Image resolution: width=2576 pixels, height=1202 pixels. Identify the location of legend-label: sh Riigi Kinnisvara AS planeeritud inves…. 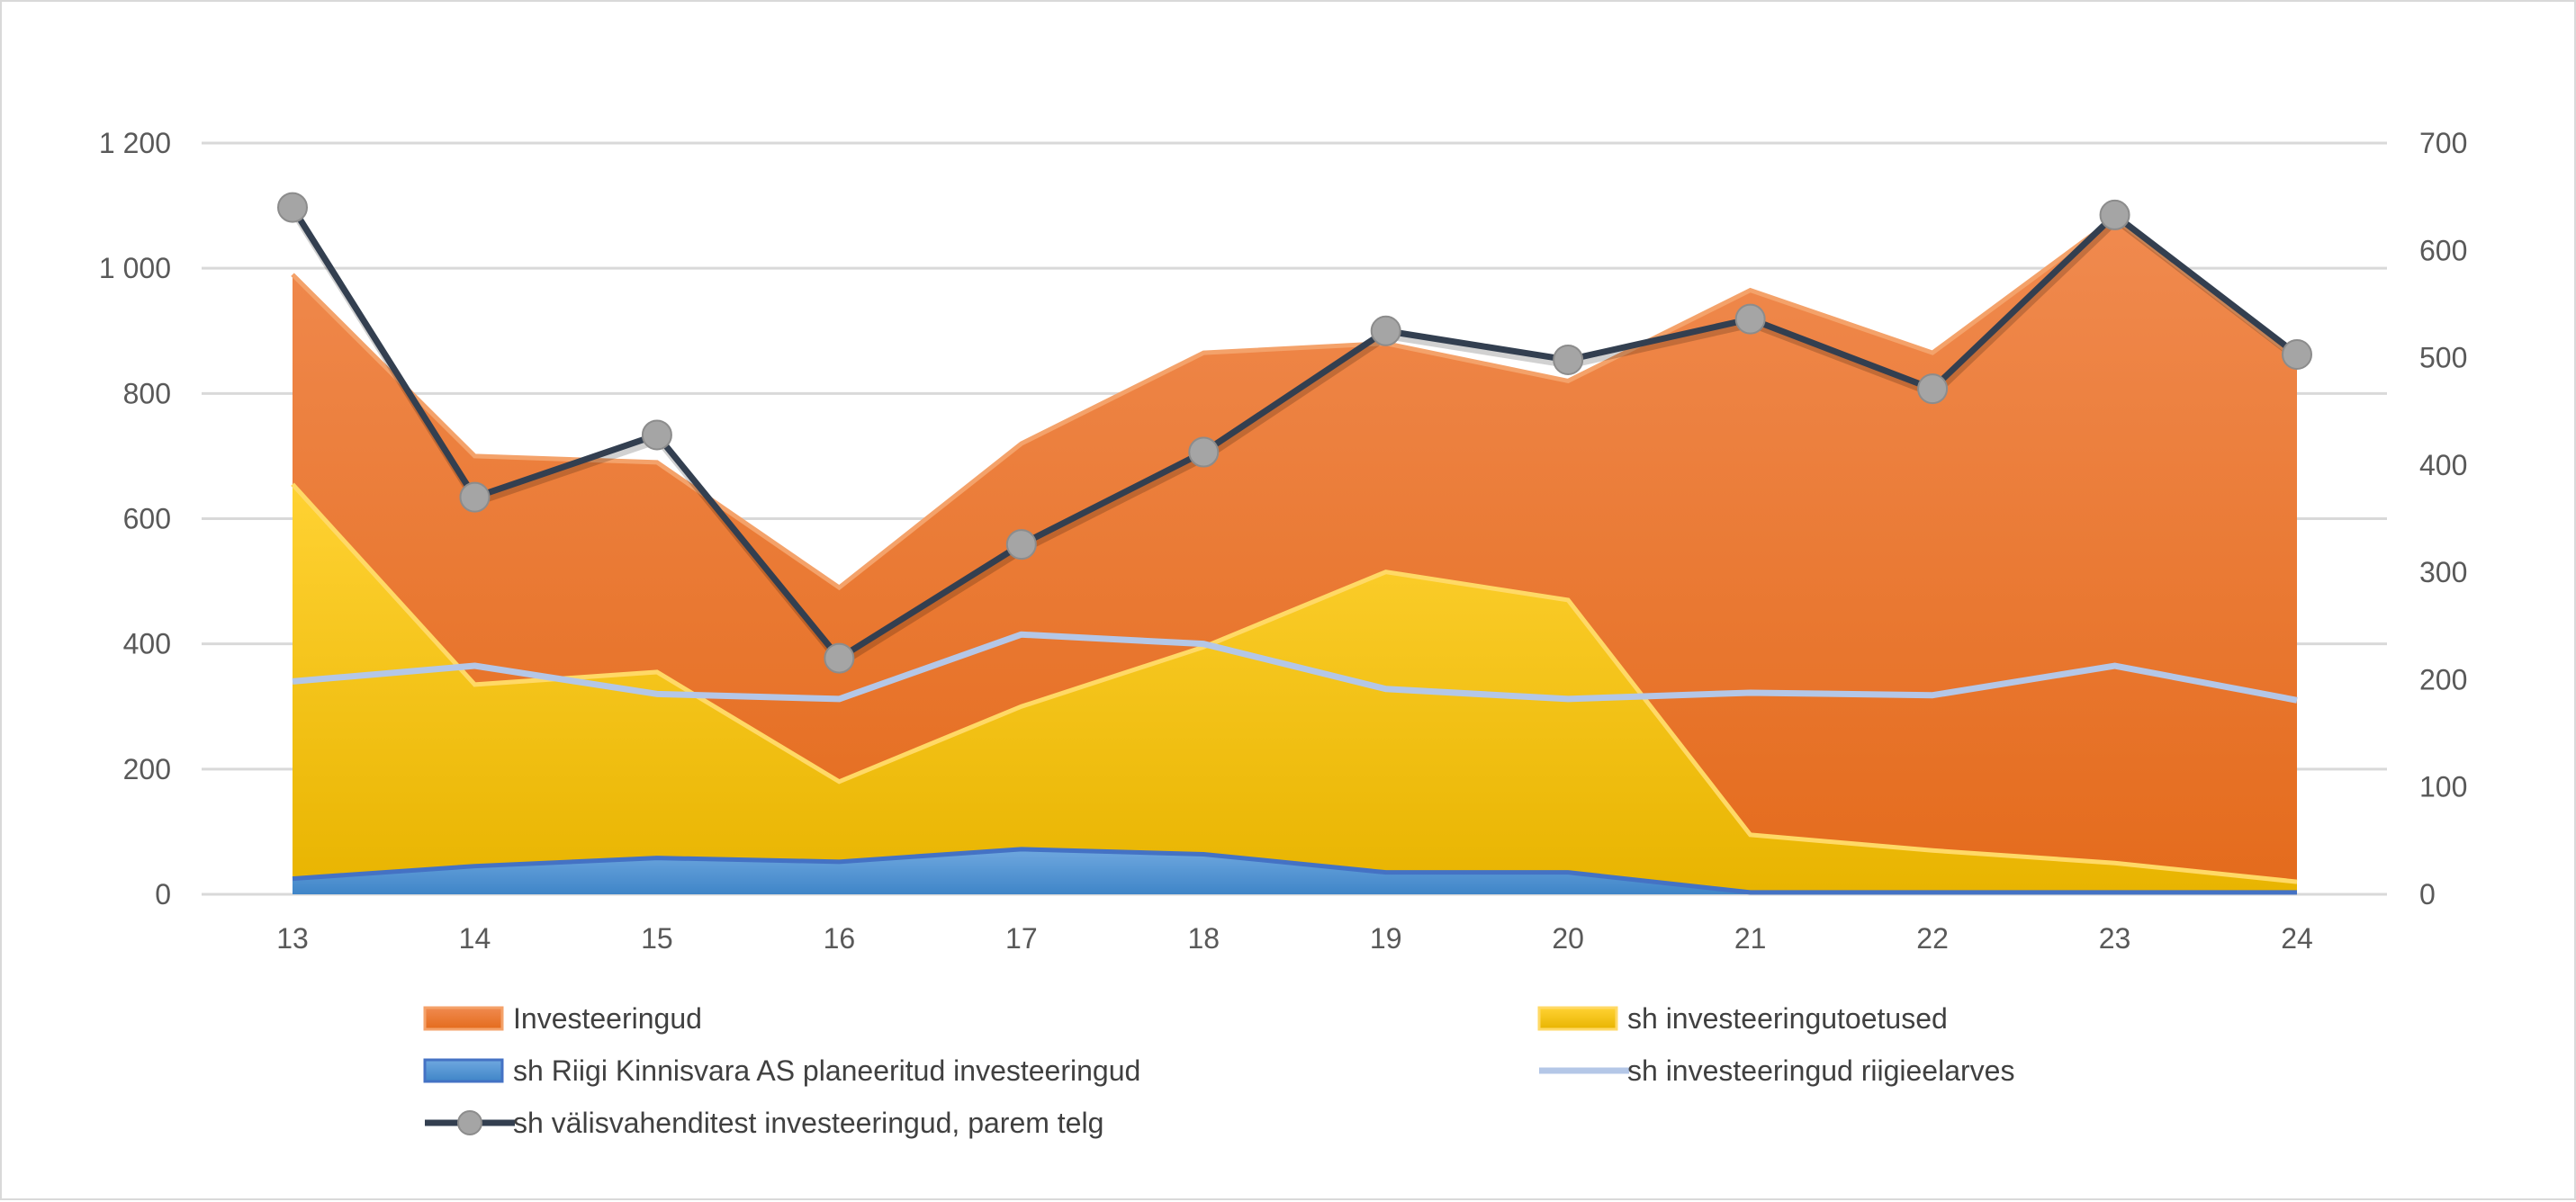
(826, 1070).